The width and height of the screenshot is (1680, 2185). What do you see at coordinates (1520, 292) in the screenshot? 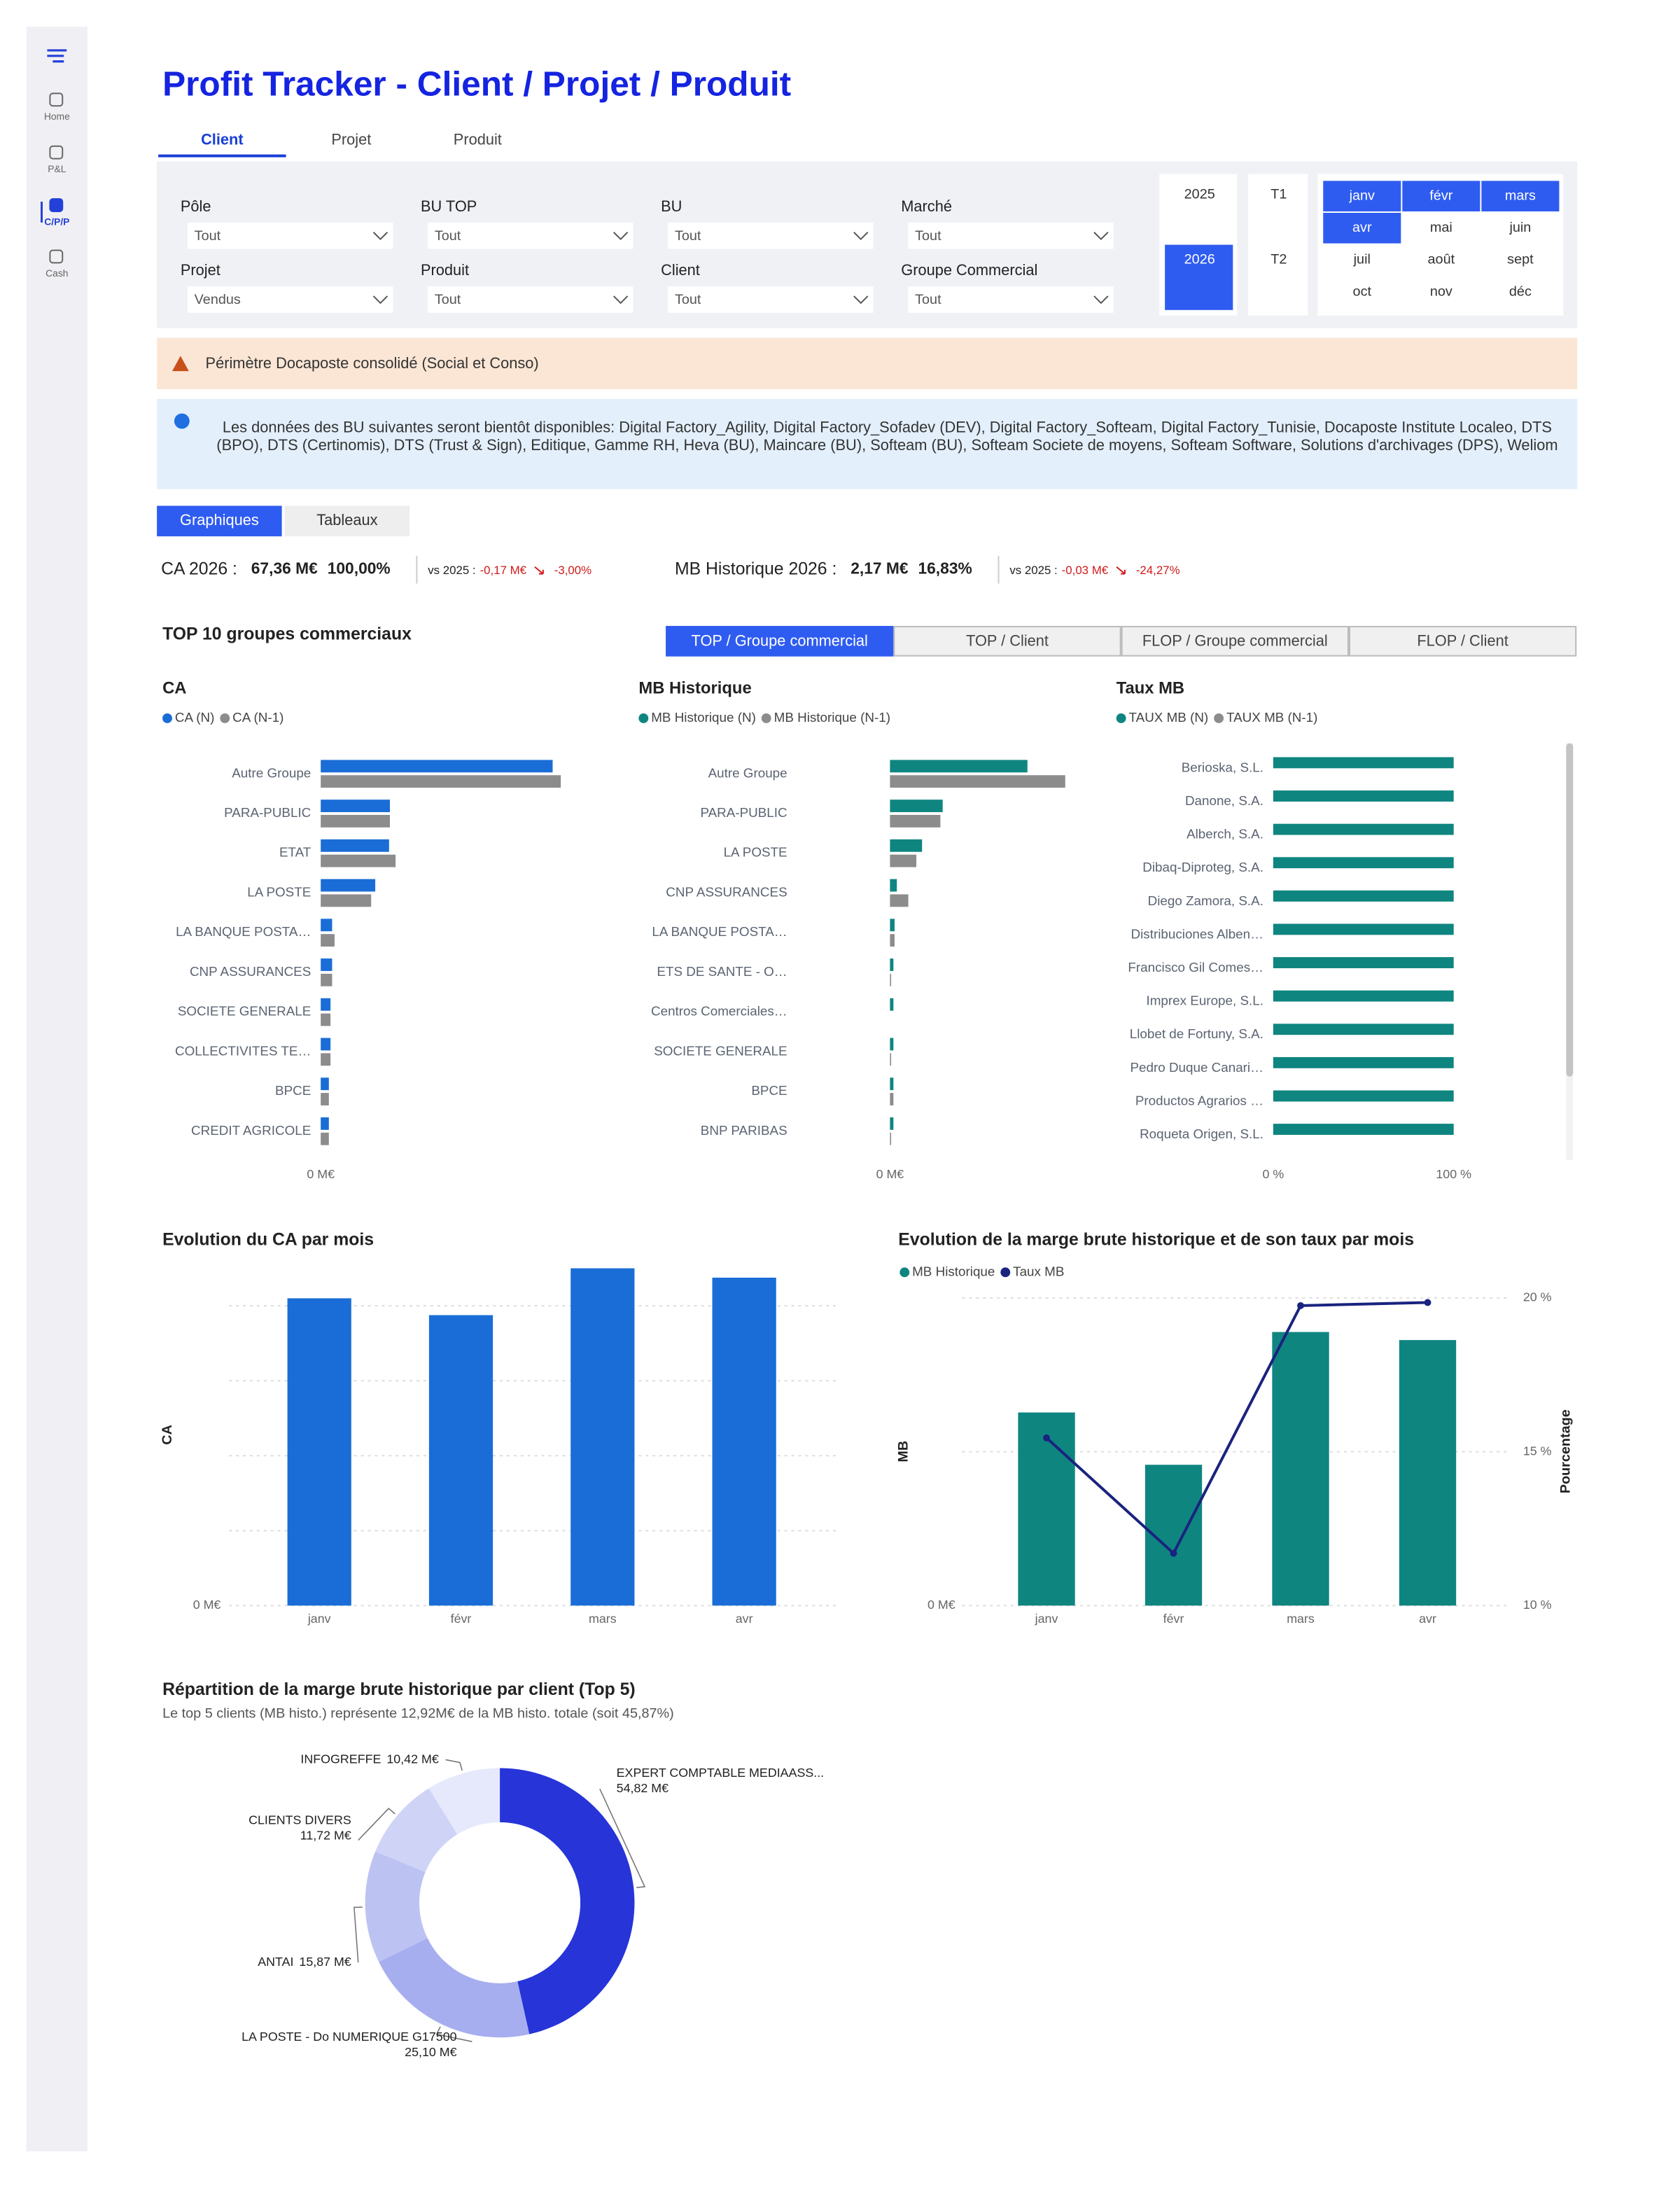
I see `month: déc` at bounding box center [1520, 292].